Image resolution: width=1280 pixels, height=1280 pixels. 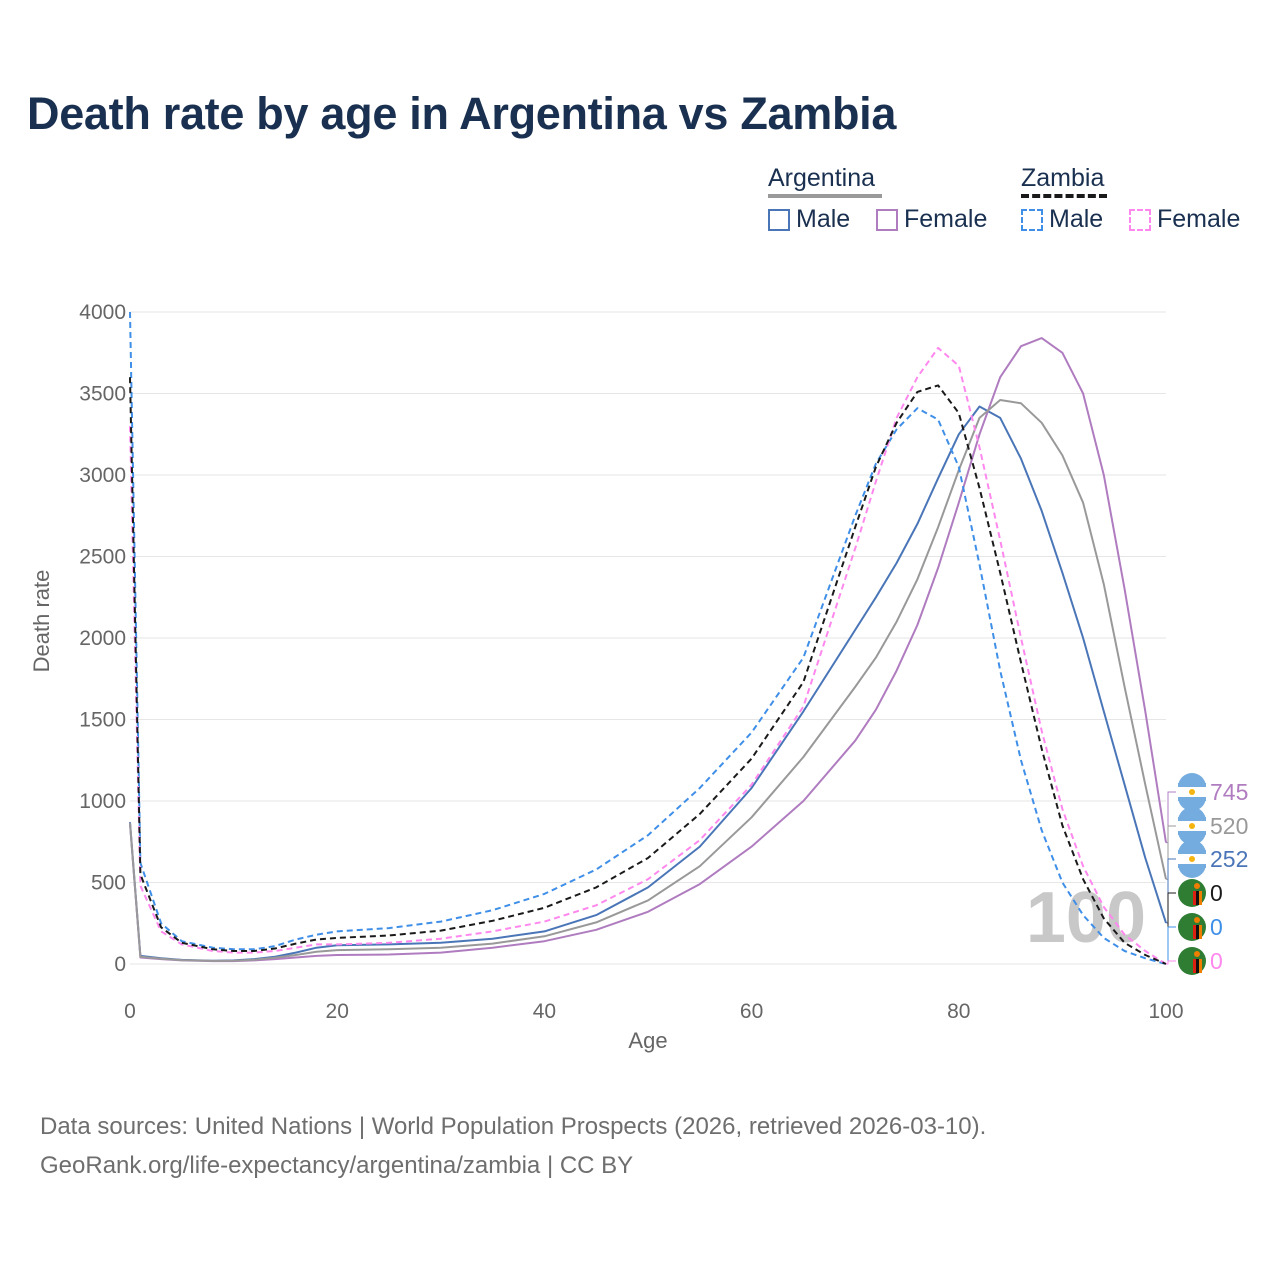 What do you see at coordinates (653, 1011) in the screenshot?
I see `x-axis-ticks: 0 20 40 60 80 100` at bounding box center [653, 1011].